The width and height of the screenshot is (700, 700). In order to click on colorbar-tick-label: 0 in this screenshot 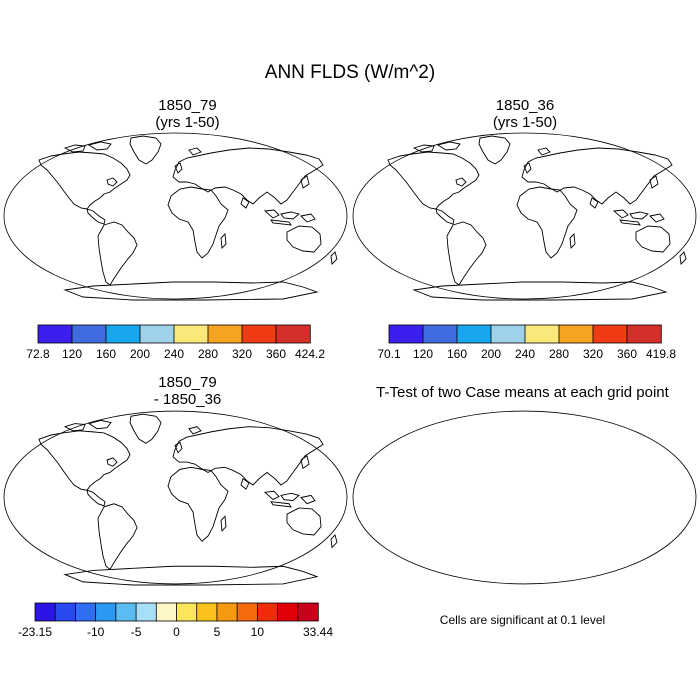, I will do `click(176, 632)`.